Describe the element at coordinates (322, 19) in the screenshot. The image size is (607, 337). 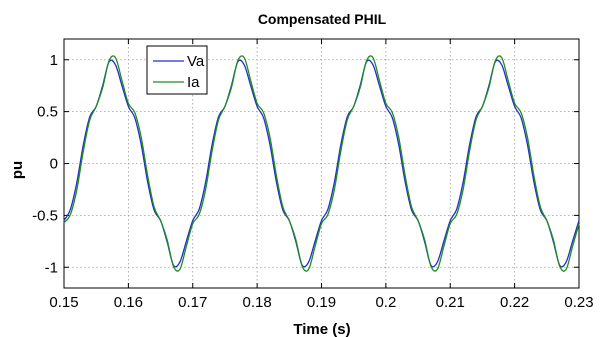
I see `chart-title: Compensated PHIL` at that location.